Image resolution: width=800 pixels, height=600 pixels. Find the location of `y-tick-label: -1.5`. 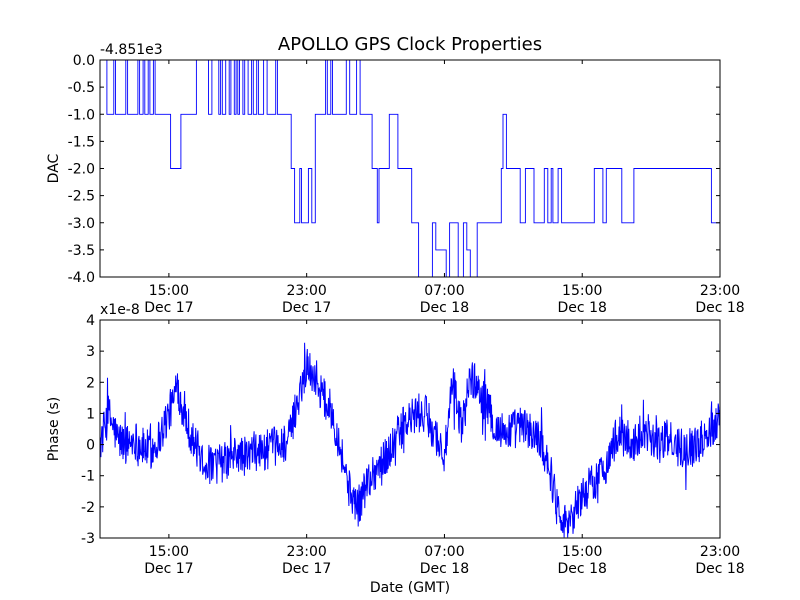

y-tick-label: -1.5 is located at coordinates (81, 142).